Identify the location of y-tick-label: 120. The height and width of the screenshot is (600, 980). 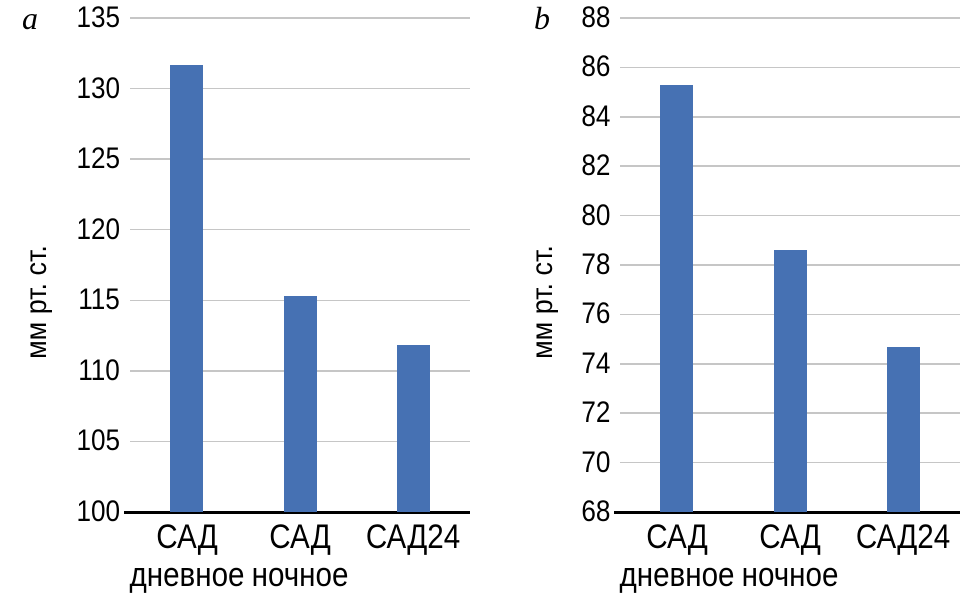
(98, 229).